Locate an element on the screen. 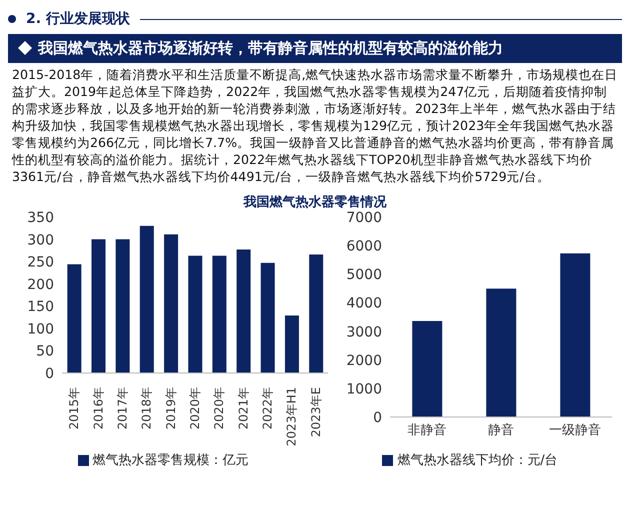 The height and width of the screenshot is (520, 630). x-tick-label: 2021年 is located at coordinates (243, 408).